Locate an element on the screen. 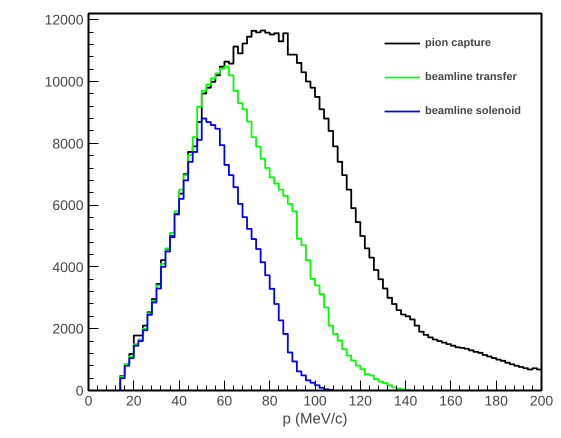  x-tick-label: 100 is located at coordinates (315, 400).